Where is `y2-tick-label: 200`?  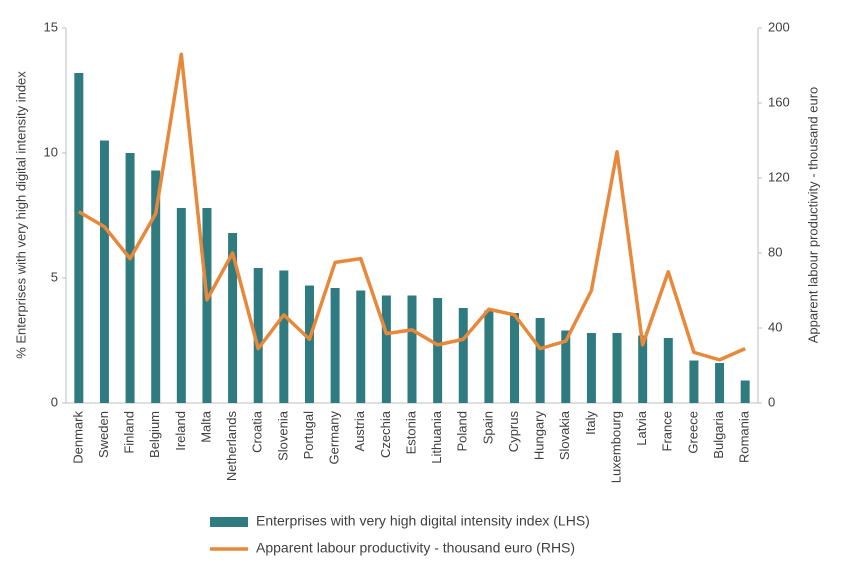 y2-tick-label: 200 is located at coordinates (779, 26).